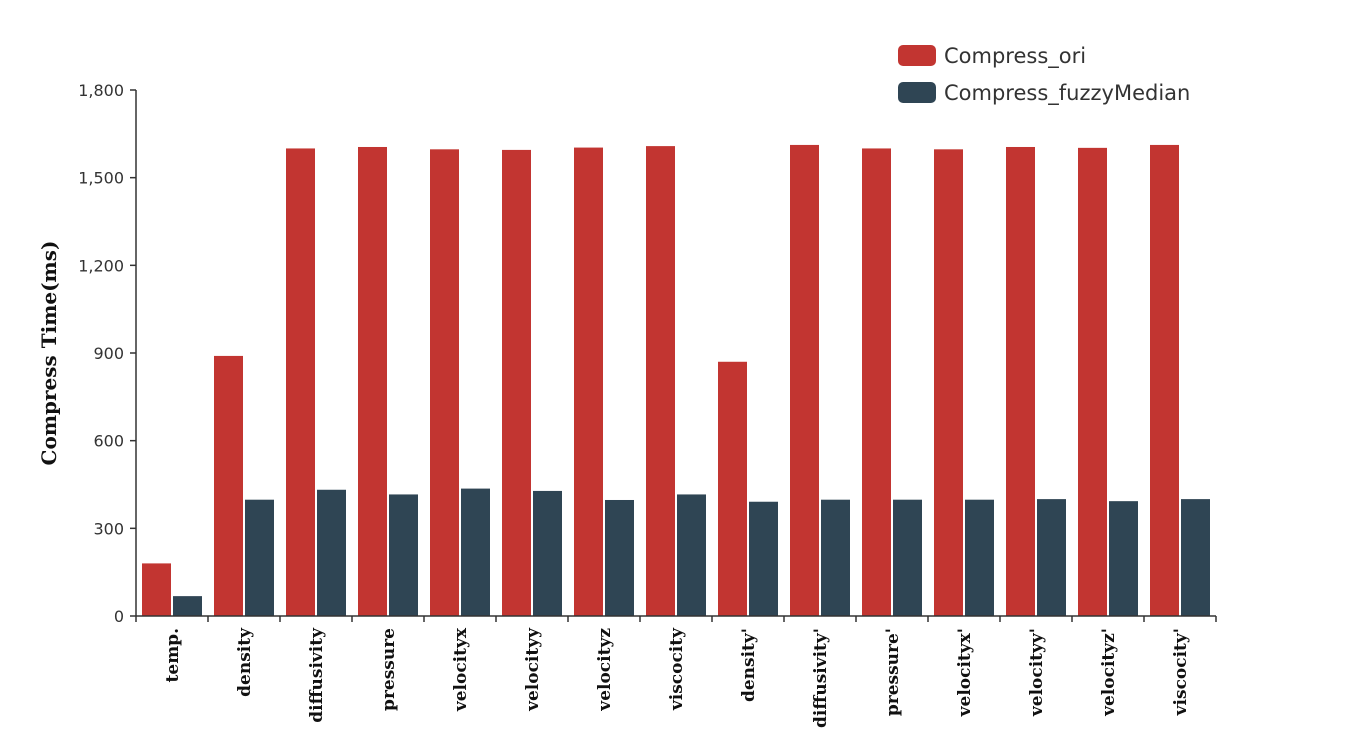 The width and height of the screenshot is (1350, 750). I want to click on legend-item-compress-ori: Compress_ori, so click(992, 56).